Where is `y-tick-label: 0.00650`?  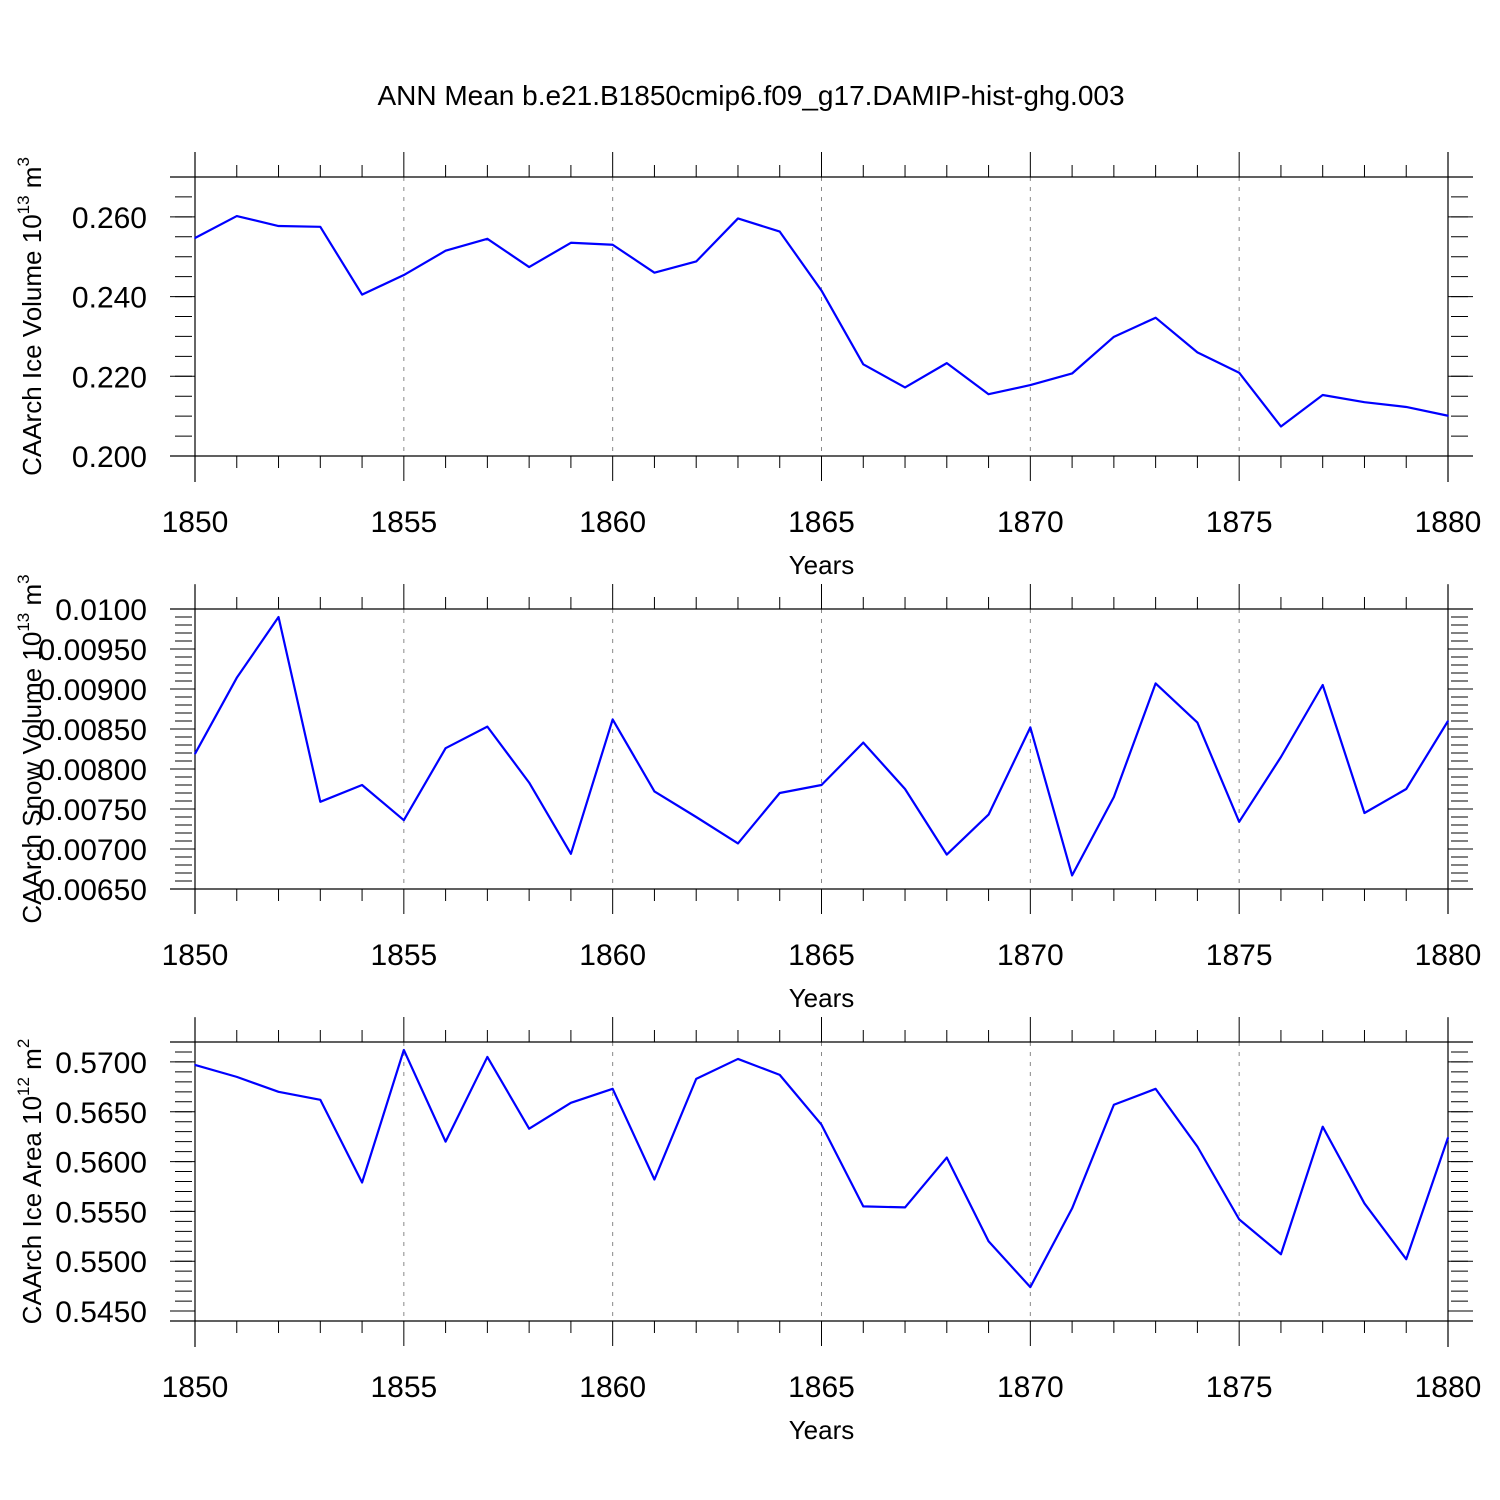
y-tick-label: 0.00650 is located at coordinates (93, 890).